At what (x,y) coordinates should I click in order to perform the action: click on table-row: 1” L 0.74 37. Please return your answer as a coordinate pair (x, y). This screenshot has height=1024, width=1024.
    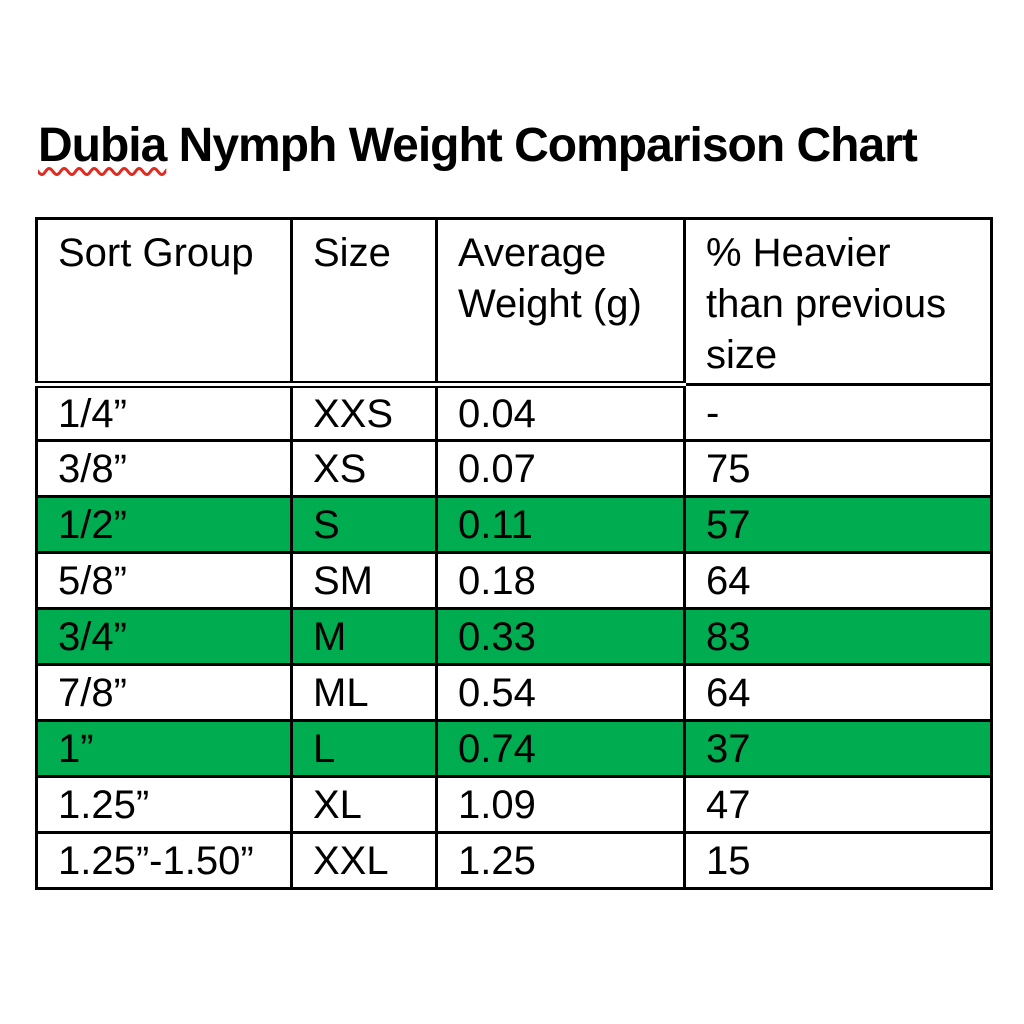
    Looking at the image, I should click on (514, 748).